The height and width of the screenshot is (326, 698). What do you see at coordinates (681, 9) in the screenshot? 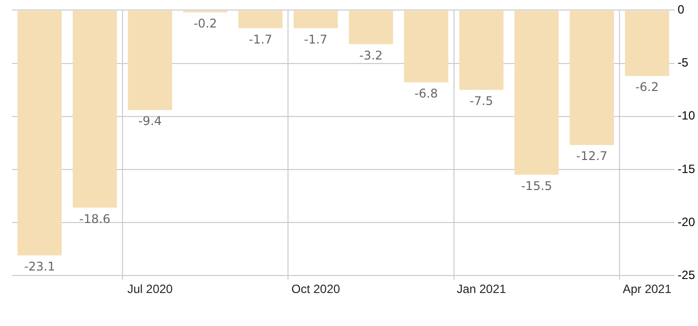
I see `y-tick-label: 0` at bounding box center [681, 9].